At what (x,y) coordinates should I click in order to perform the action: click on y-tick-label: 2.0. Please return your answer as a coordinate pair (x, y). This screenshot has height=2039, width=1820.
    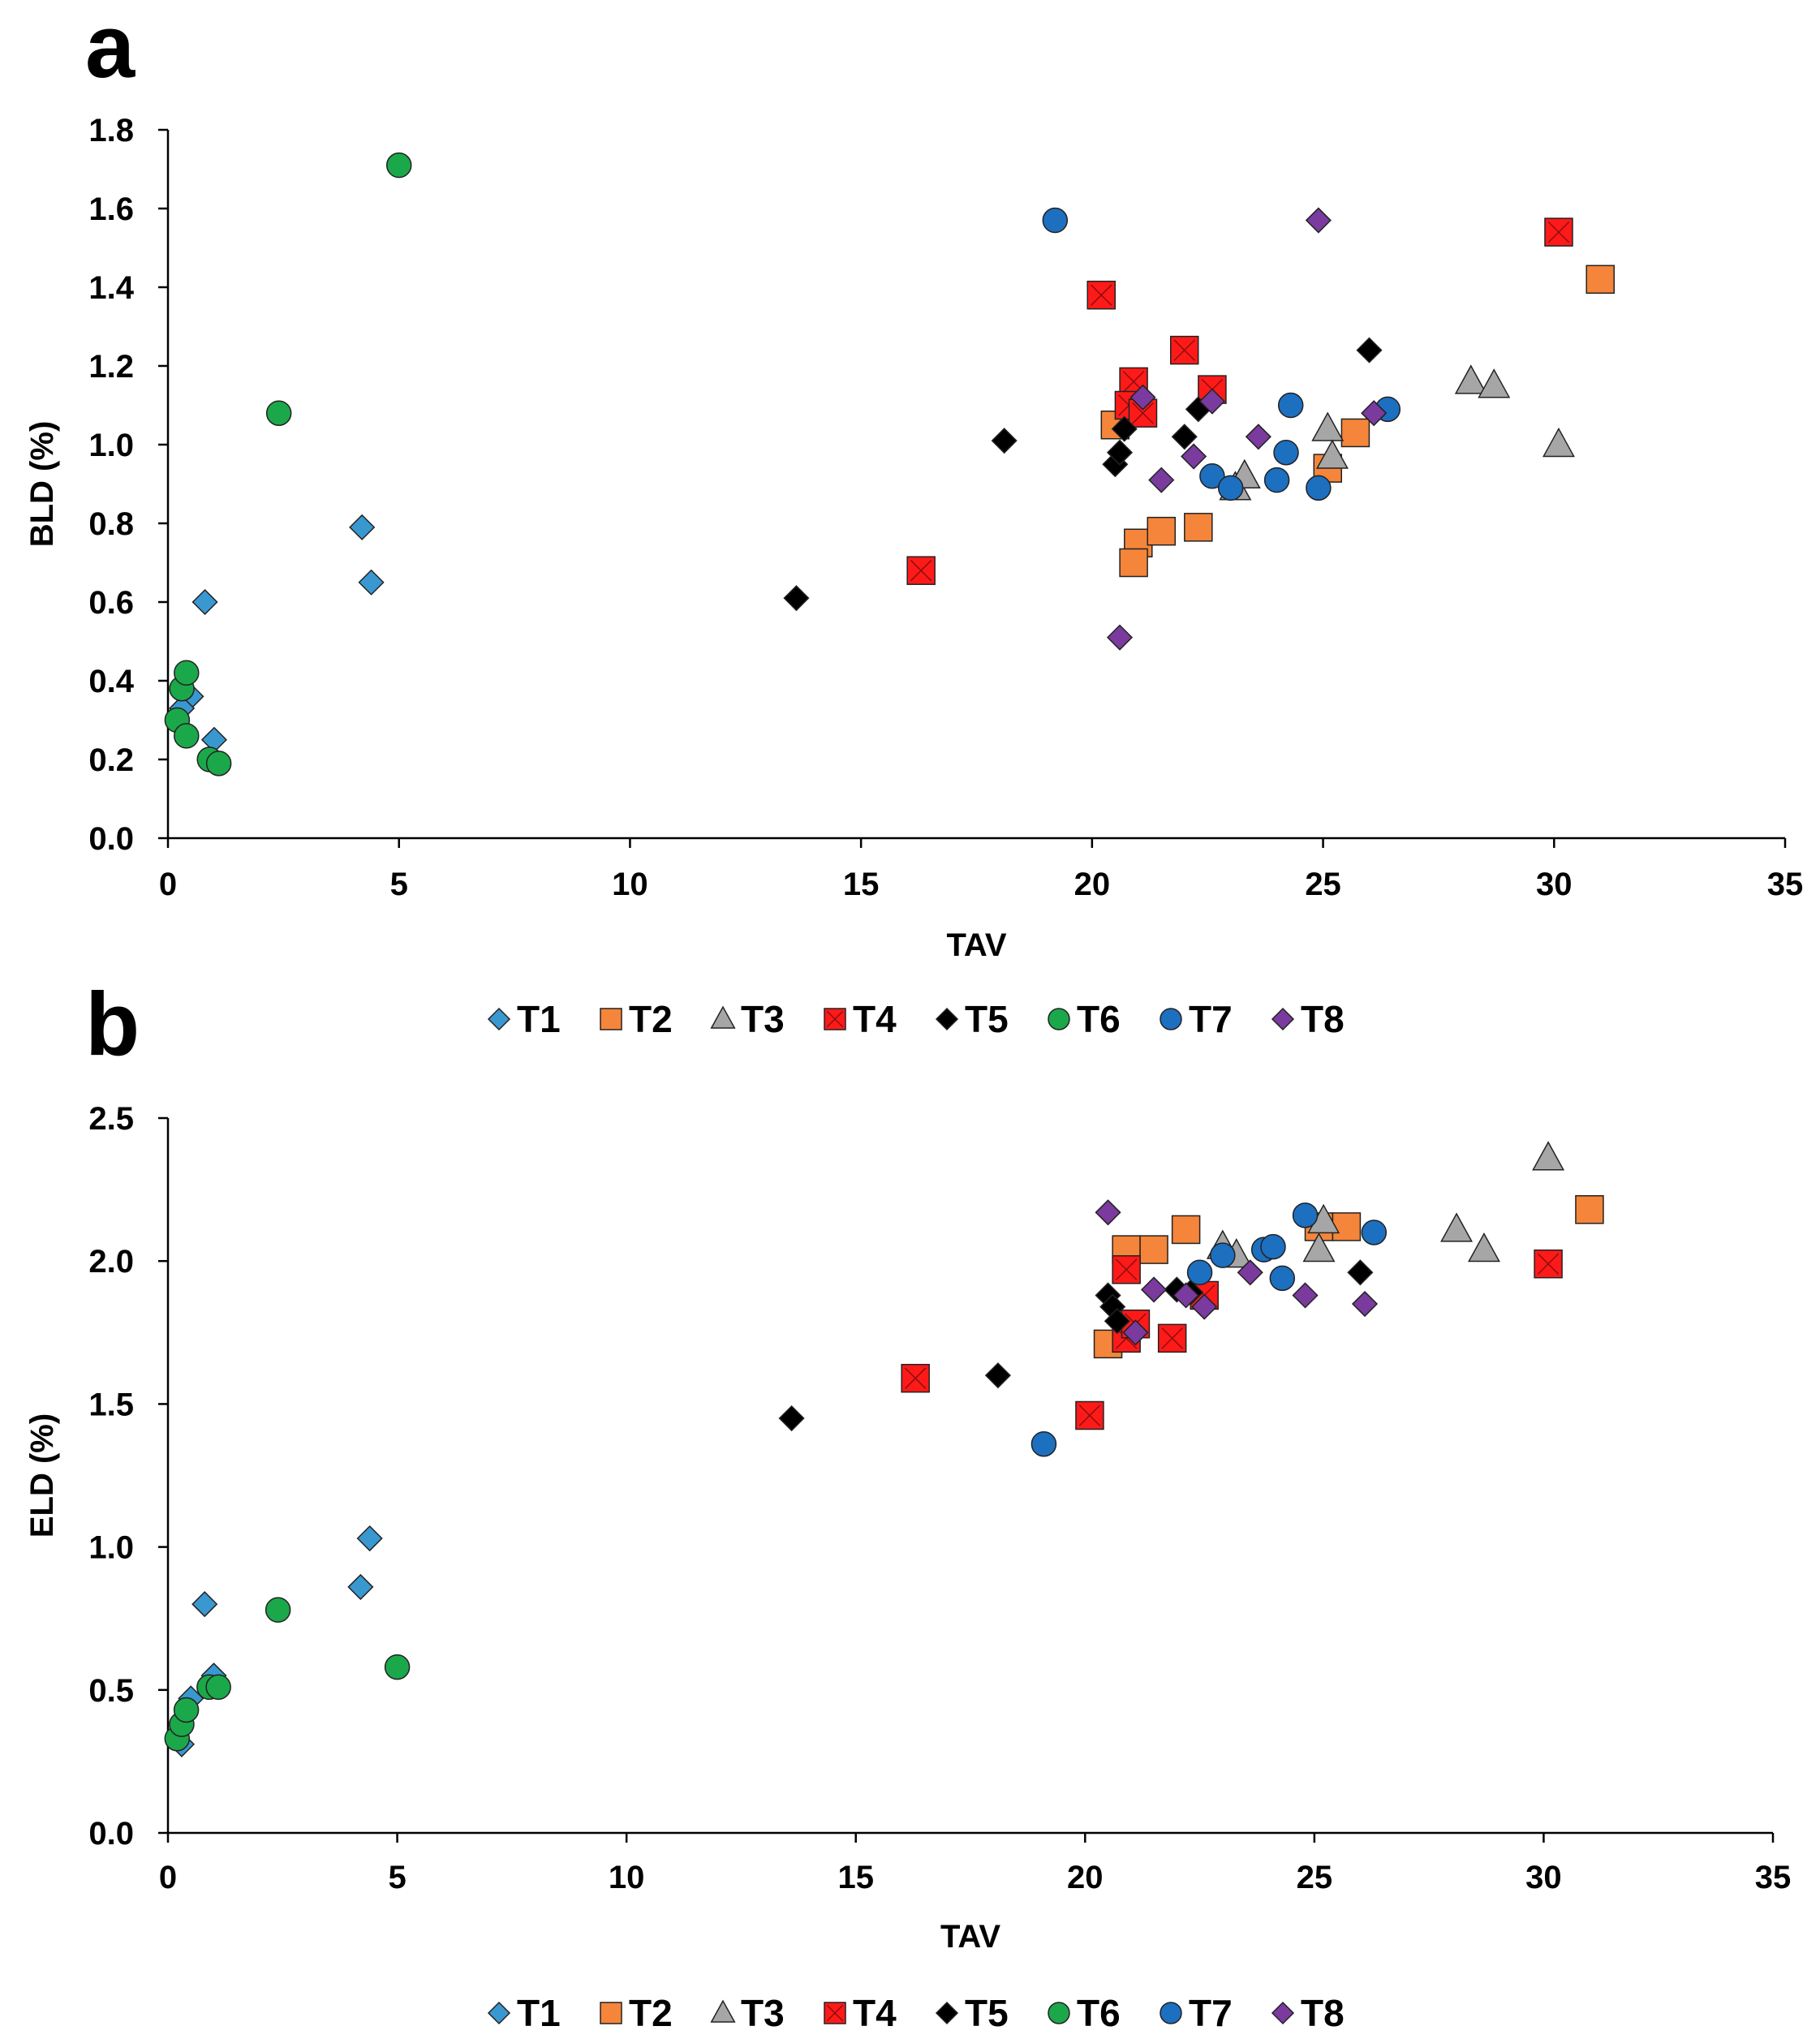
    Looking at the image, I should click on (111, 1262).